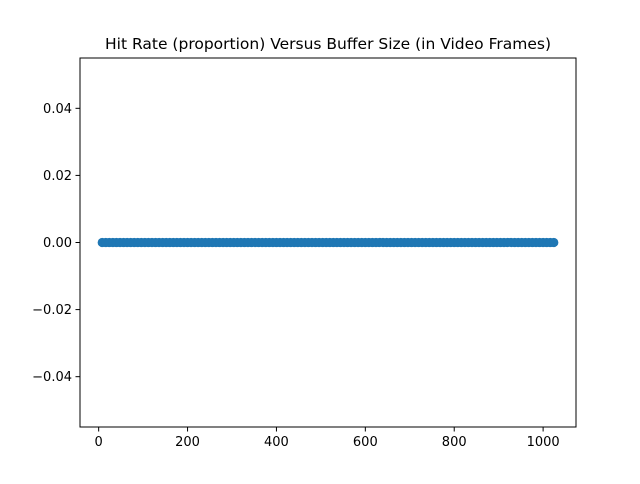 This screenshot has width=640, height=484. Describe the element at coordinates (365, 442) in the screenshot. I see `x-tick-label: 600` at that location.